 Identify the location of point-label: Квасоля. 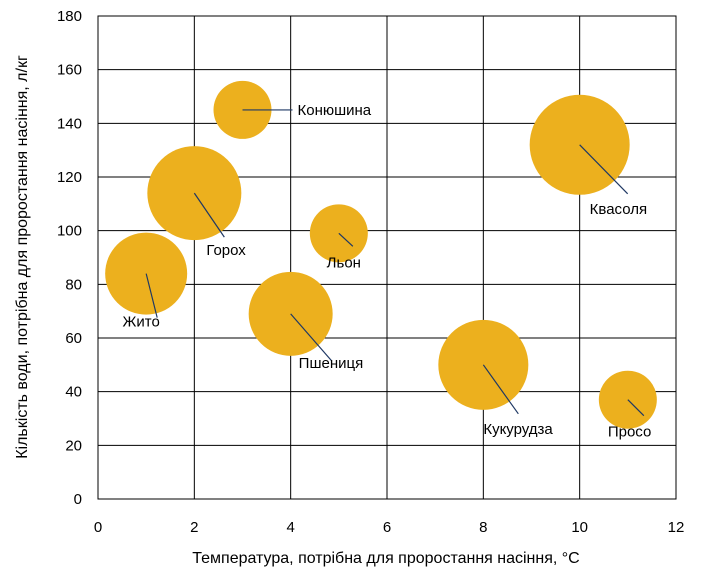
(618, 209).